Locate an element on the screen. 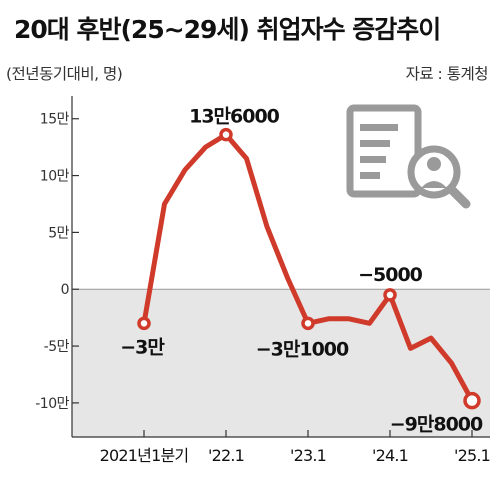  source-note: 자료 : 통계청 is located at coordinates (447, 74).